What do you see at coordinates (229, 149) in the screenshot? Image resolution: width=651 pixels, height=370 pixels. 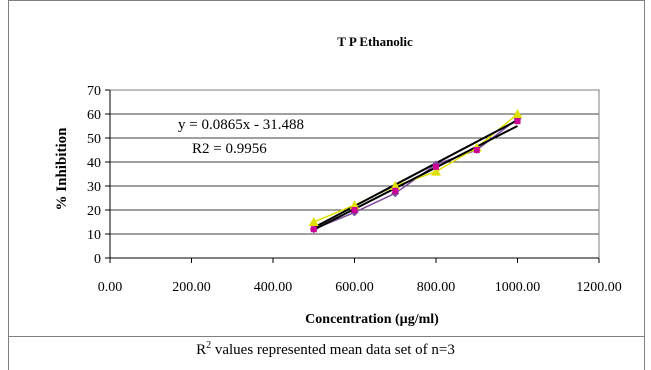 I see `r-squared-label: R2 = 0.9956` at bounding box center [229, 149].